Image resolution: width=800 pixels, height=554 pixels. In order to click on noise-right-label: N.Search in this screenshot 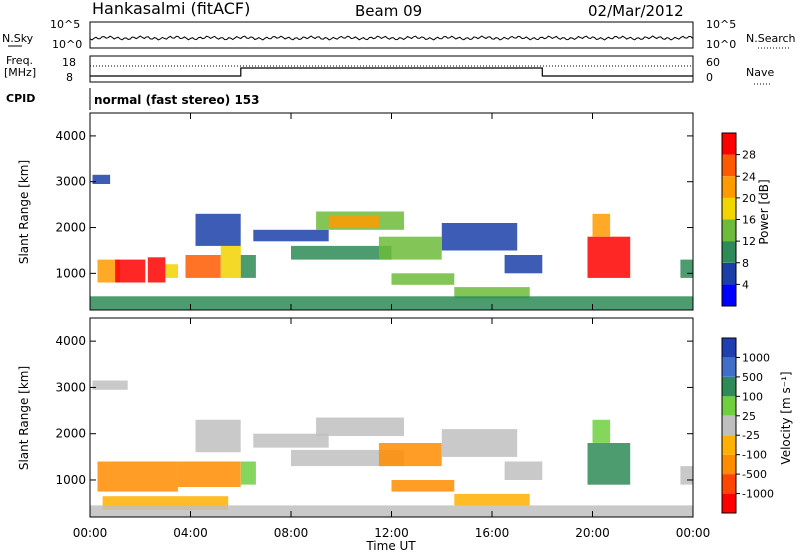, I will do `click(771, 38)`.